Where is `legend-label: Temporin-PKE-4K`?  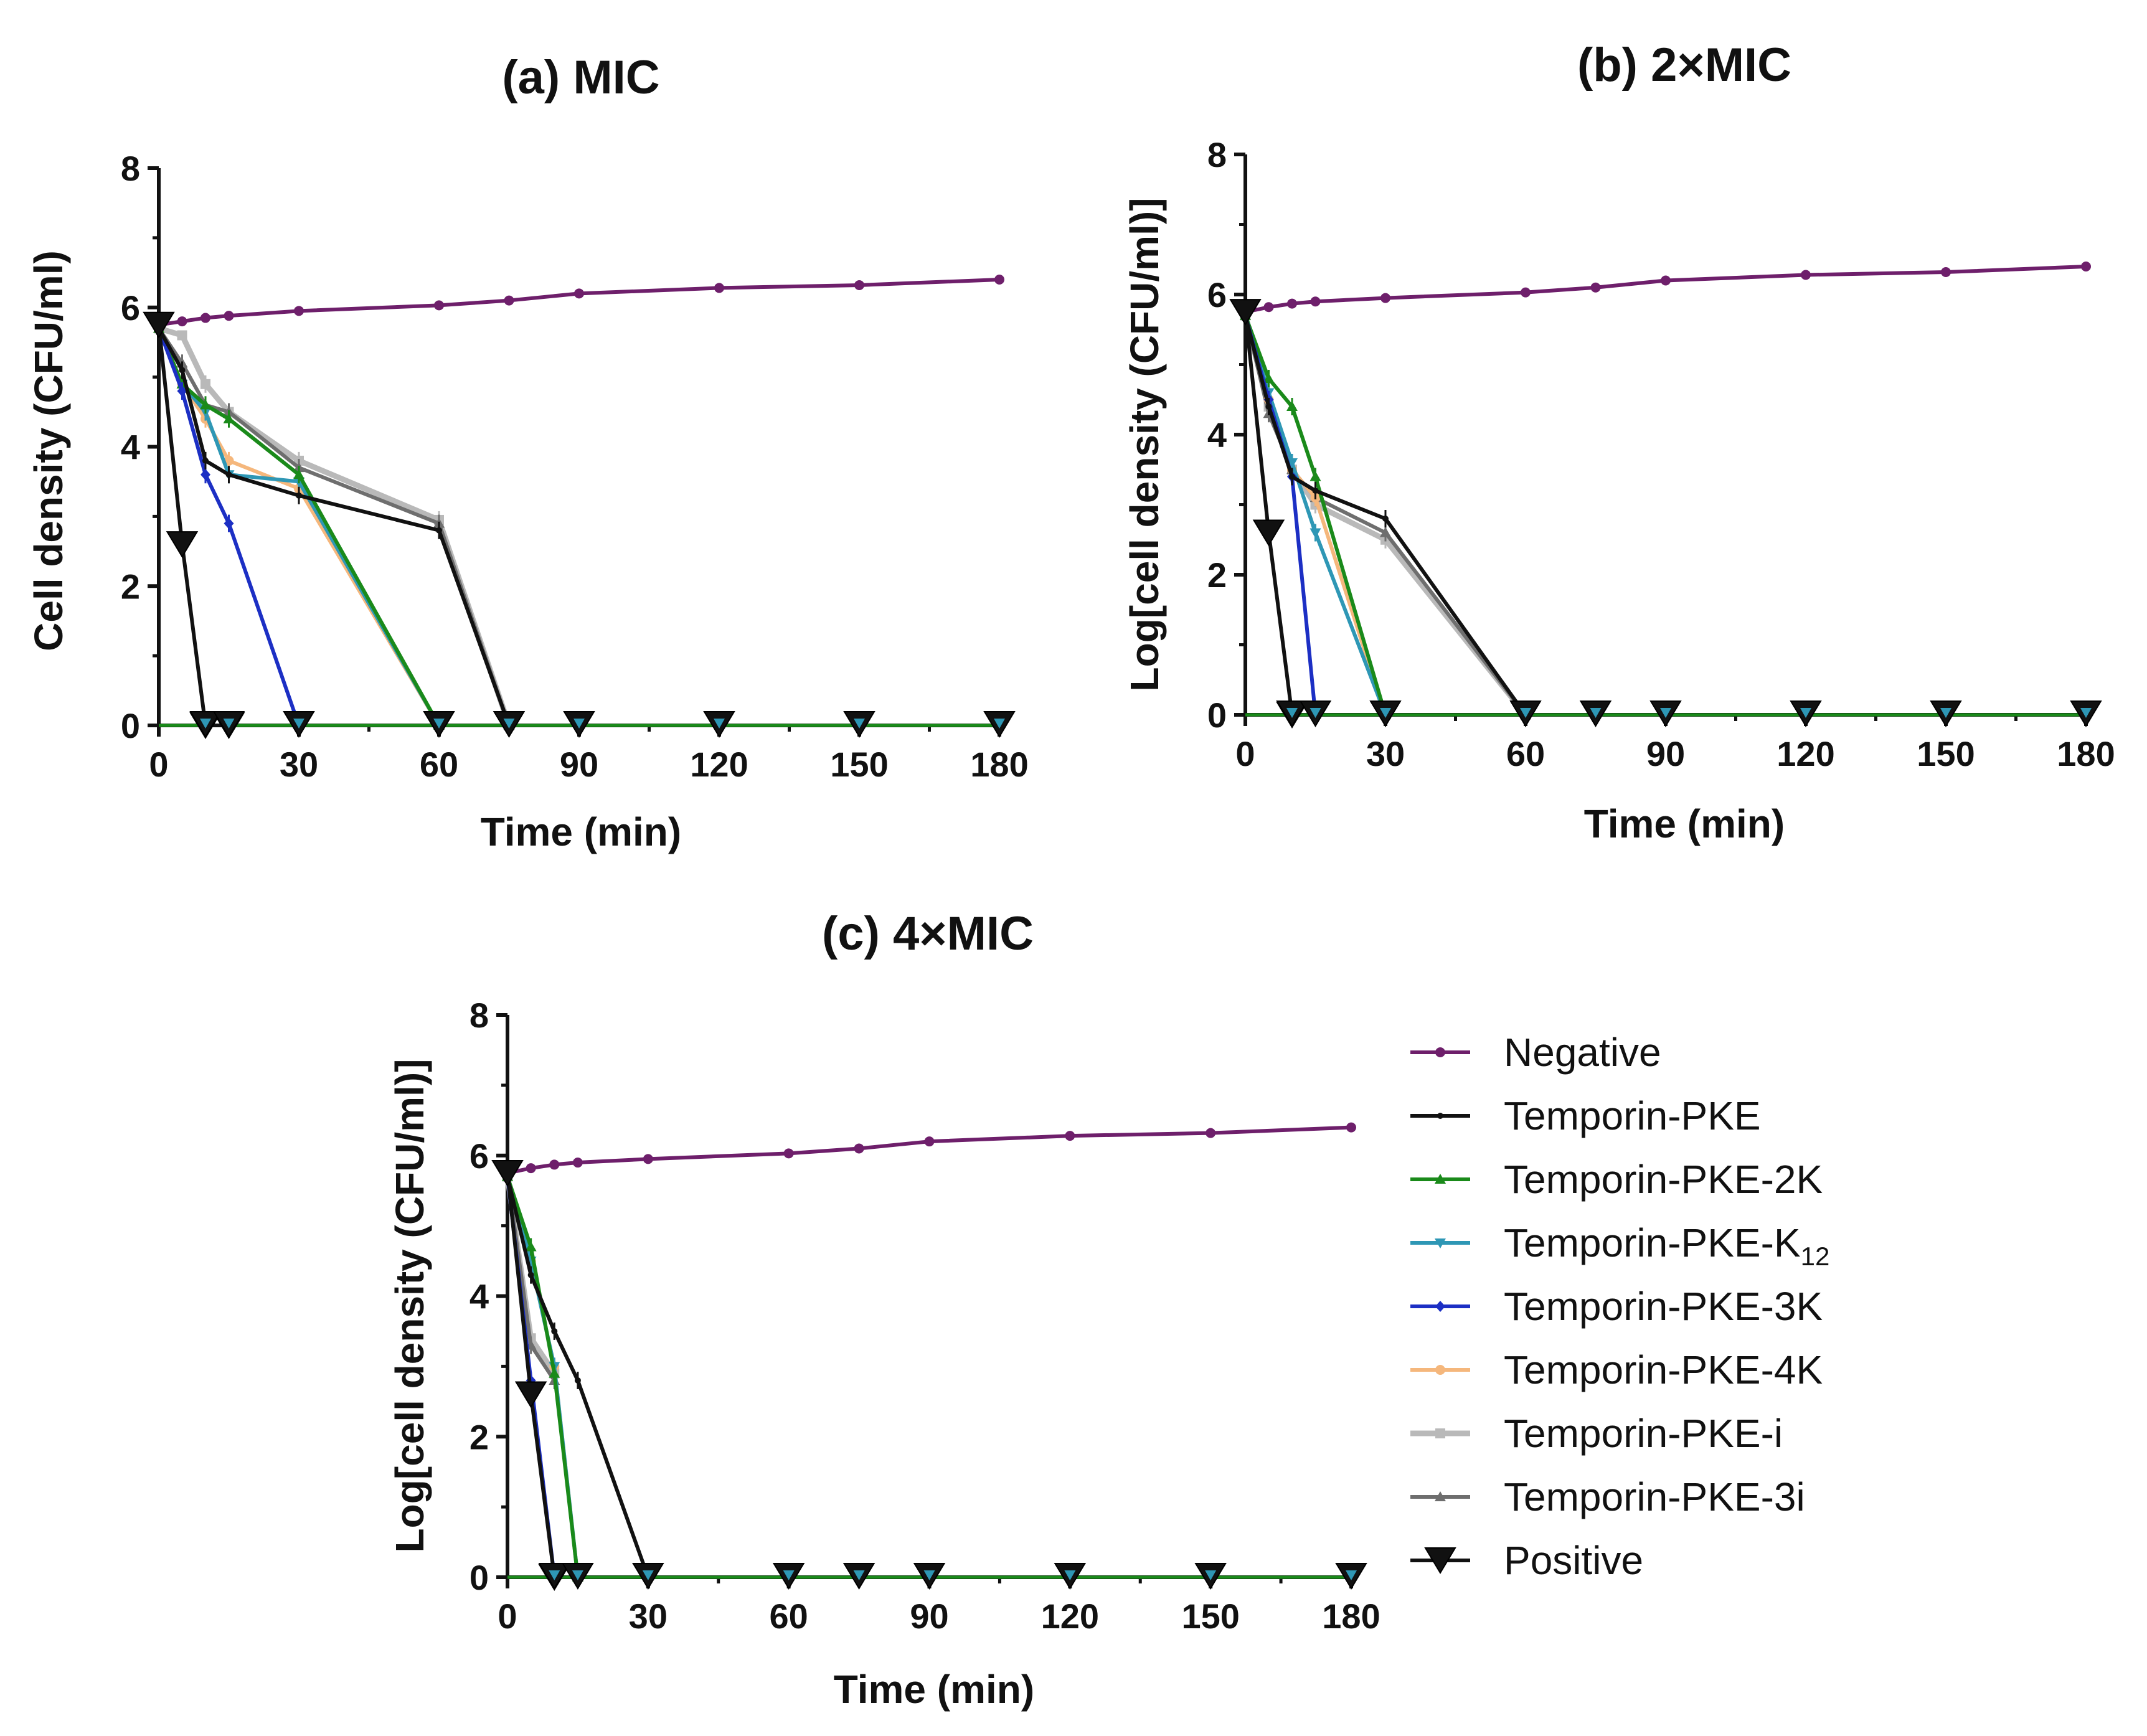 legend-label: Temporin-PKE-4K is located at coordinates (1663, 1369).